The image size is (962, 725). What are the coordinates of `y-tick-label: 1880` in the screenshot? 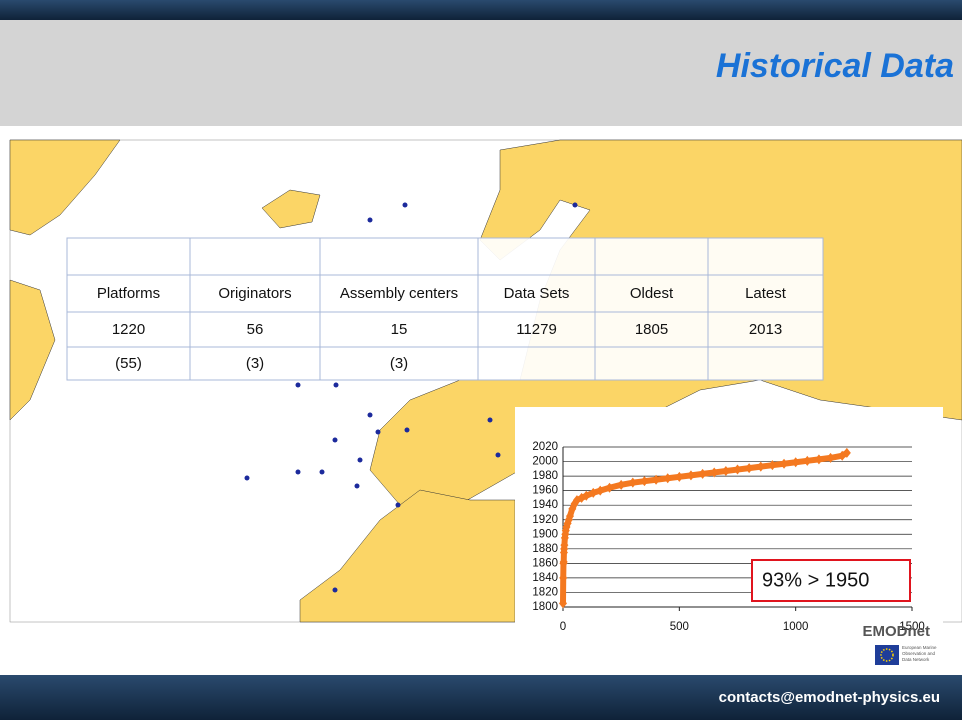 It's located at (545, 549).